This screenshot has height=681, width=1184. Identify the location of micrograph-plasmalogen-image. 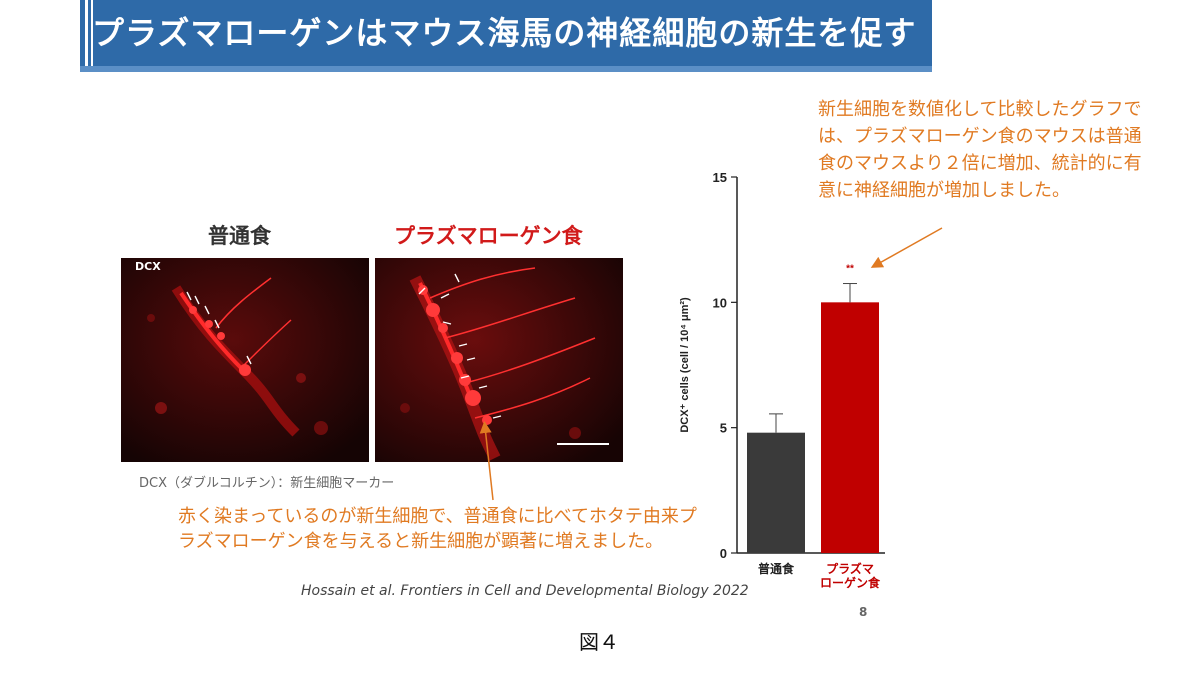
(499, 360).